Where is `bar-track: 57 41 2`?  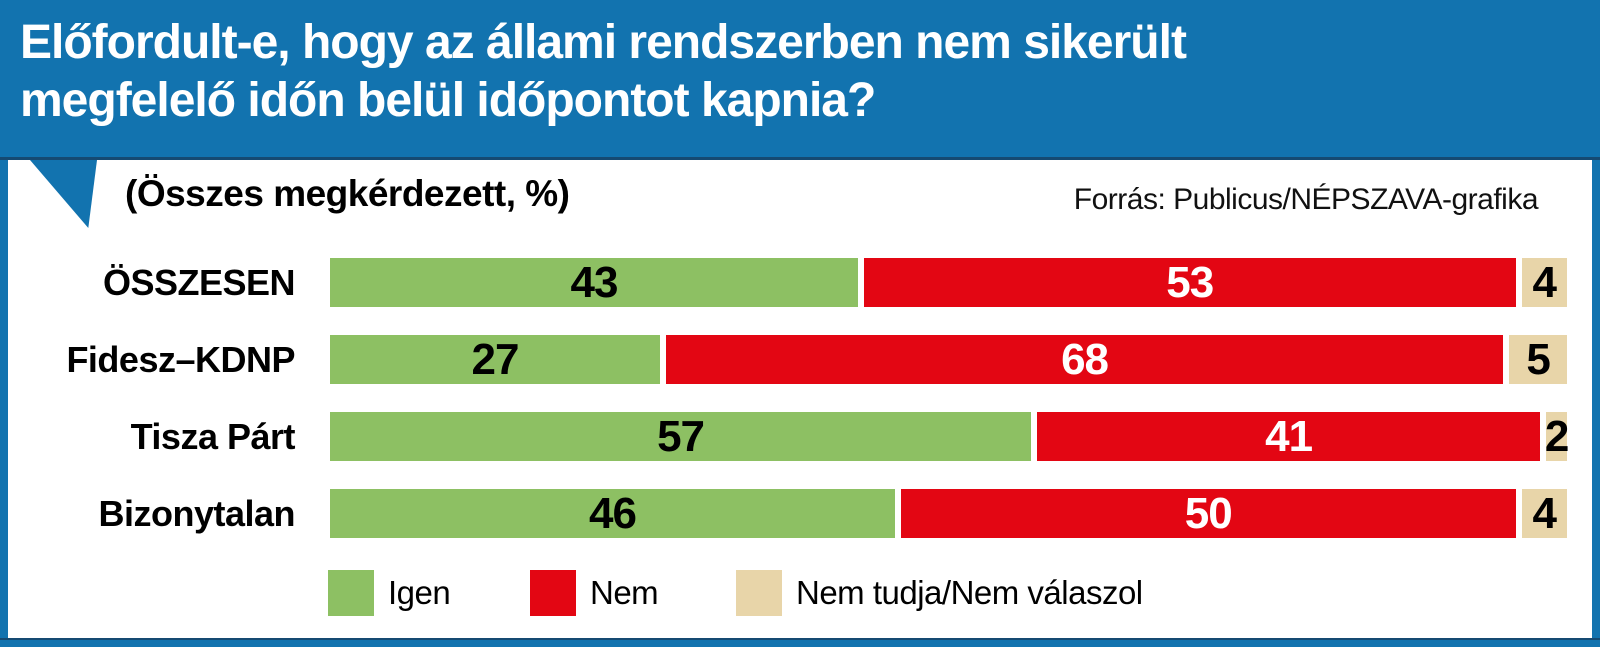 bar-track: 57 41 2 is located at coordinates (950, 436).